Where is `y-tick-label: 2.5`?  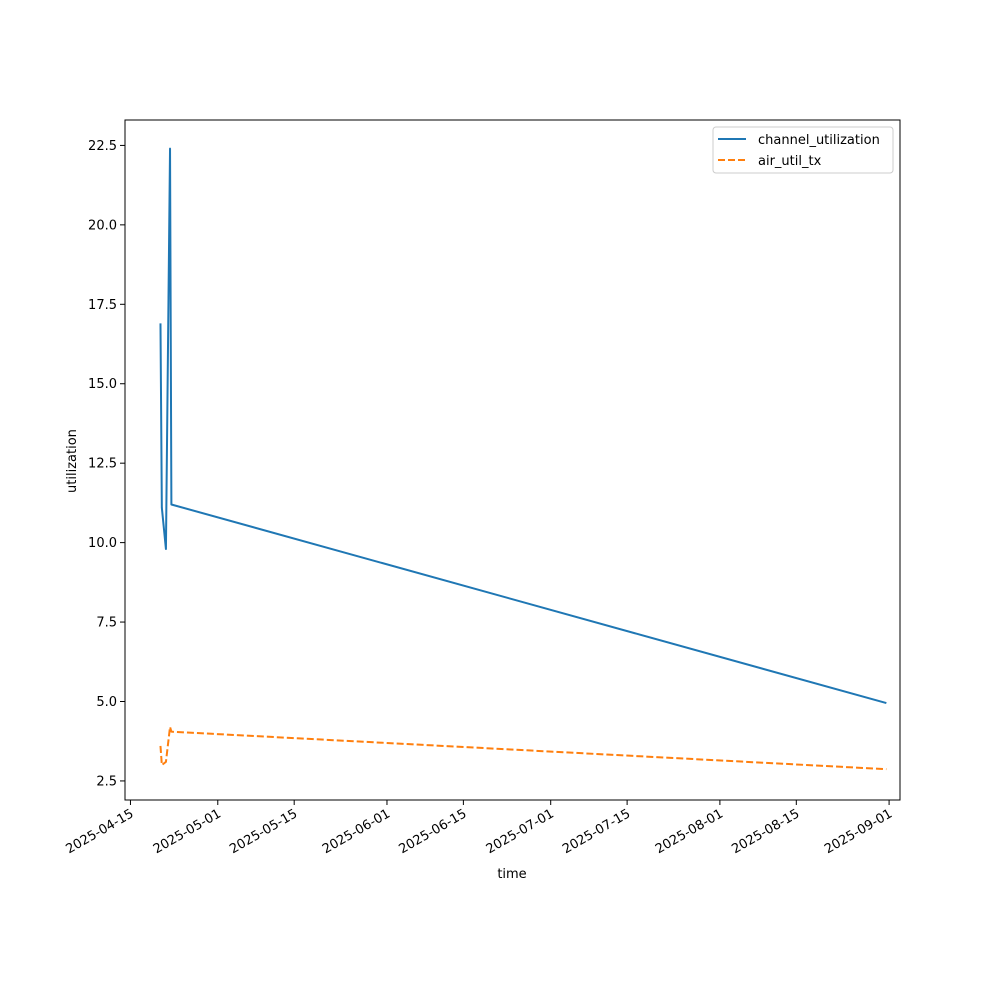
y-tick-label: 2.5 is located at coordinates (106, 781).